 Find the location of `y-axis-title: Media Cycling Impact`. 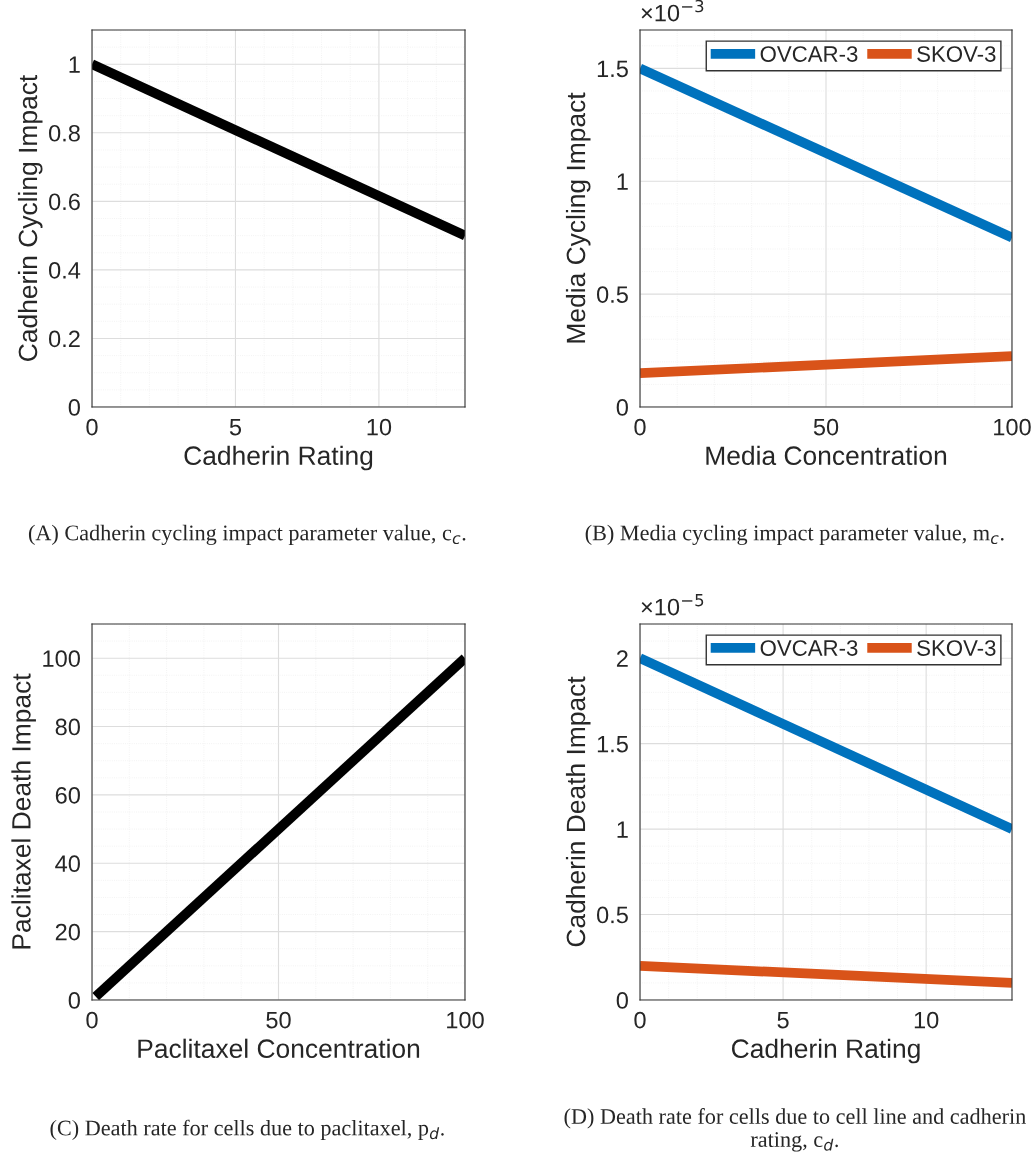

y-axis-title: Media Cycling Impact is located at coordinates (578, 217).